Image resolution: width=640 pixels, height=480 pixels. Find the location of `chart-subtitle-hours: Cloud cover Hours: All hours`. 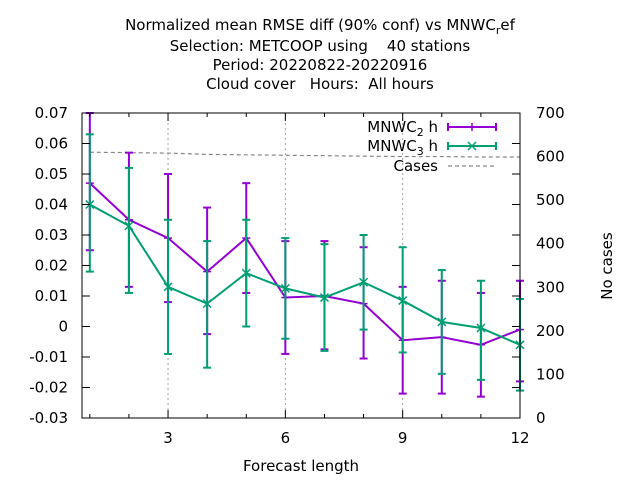

chart-subtitle-hours: Cloud cover Hours: All hours is located at coordinates (320, 84).